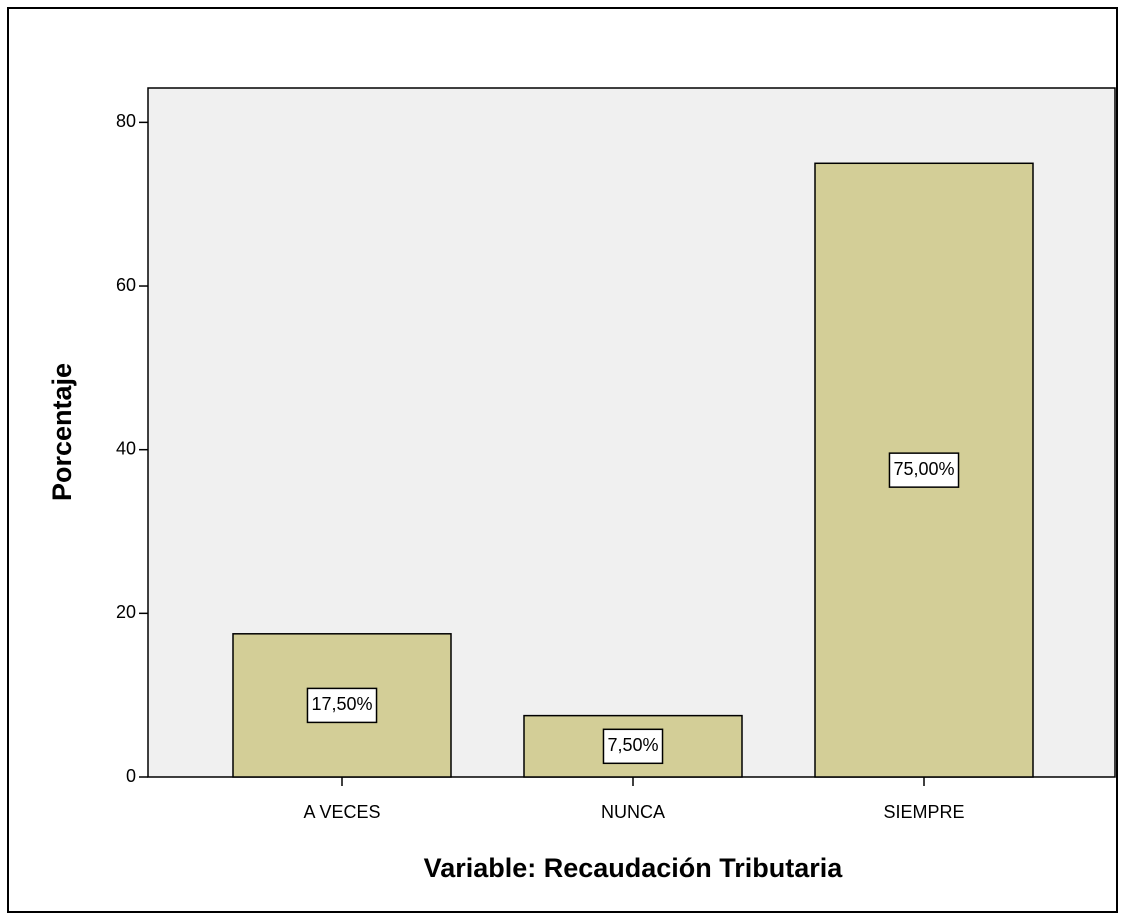 The height and width of the screenshot is (917, 1121). What do you see at coordinates (634, 868) in the screenshot?
I see `x-axis-title: Variable: Recaudación Tributaria` at bounding box center [634, 868].